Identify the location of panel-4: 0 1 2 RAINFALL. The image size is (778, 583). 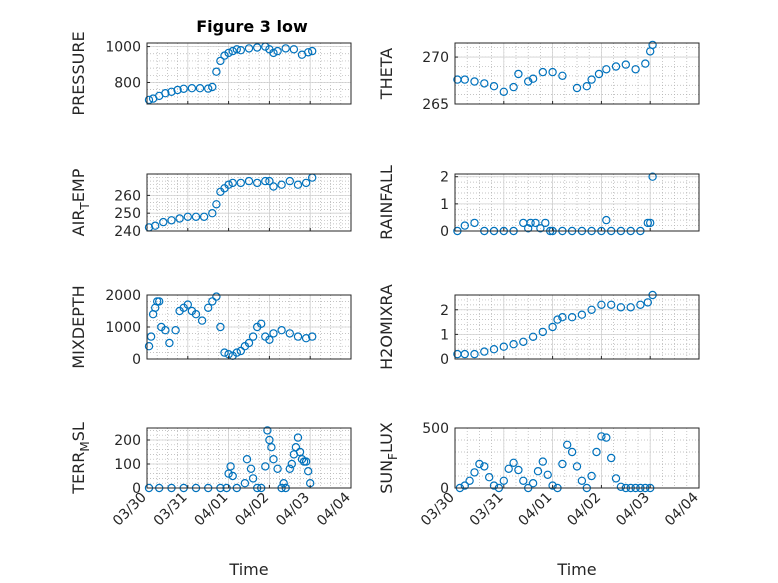
(538, 202).